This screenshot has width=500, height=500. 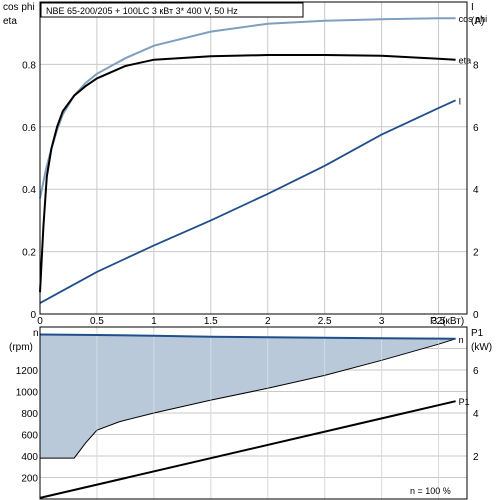 What do you see at coordinates (21, 347) in the screenshot?
I see `y-axis-label-rpm: (rpm)` at bounding box center [21, 347].